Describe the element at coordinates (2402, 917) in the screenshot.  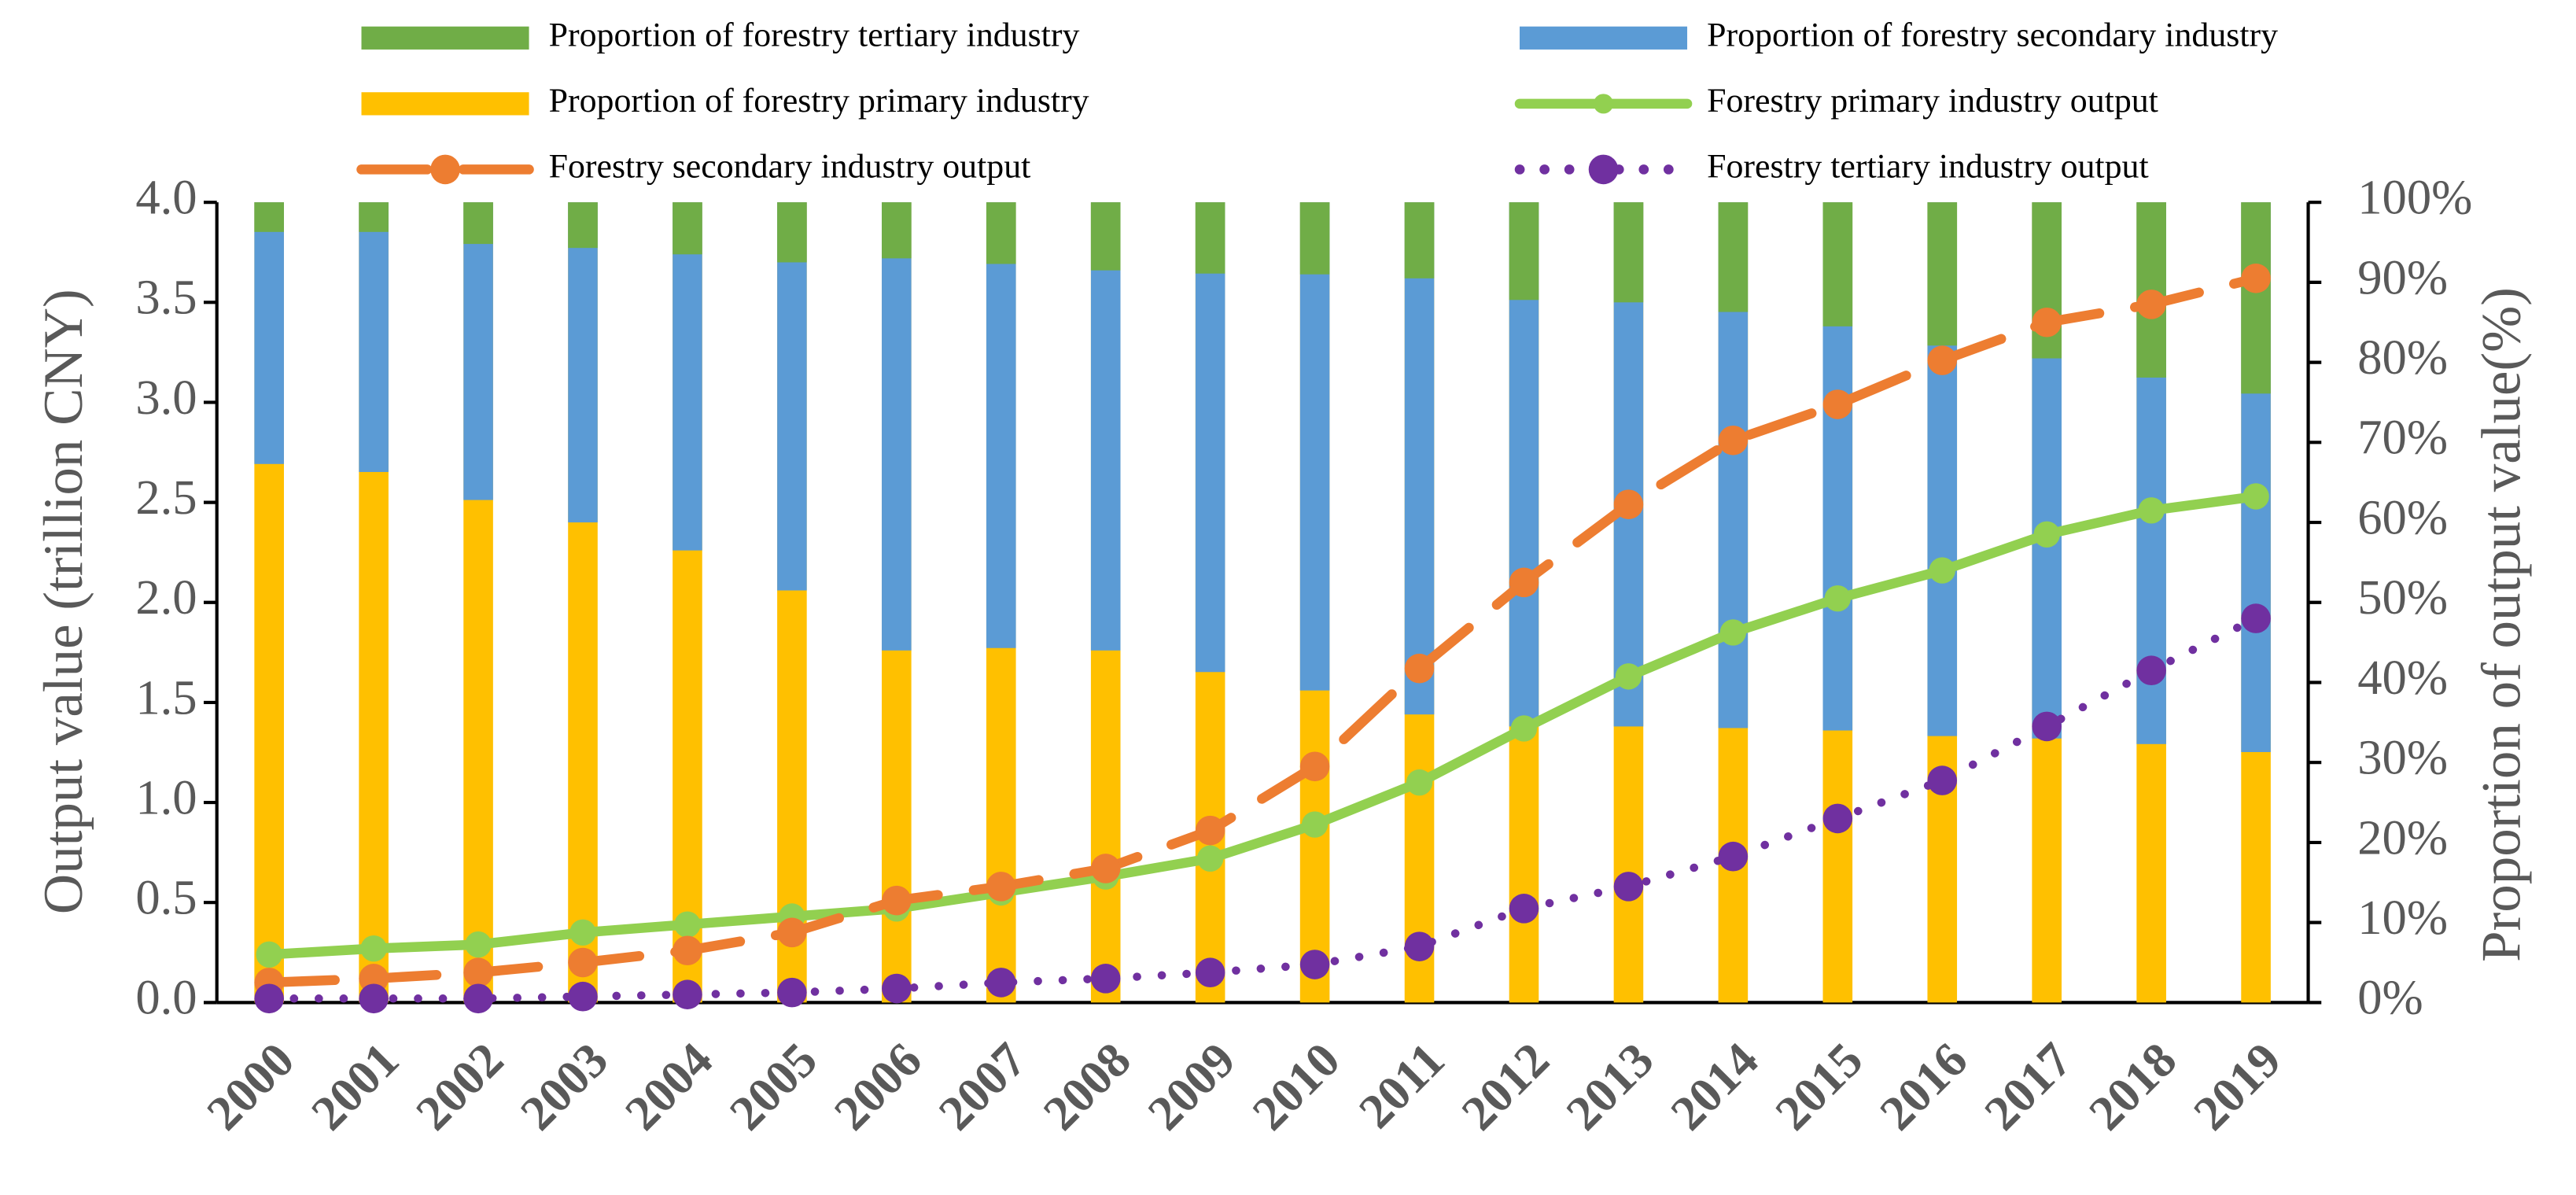
I see `y2-tick-label: 10%` at that location.